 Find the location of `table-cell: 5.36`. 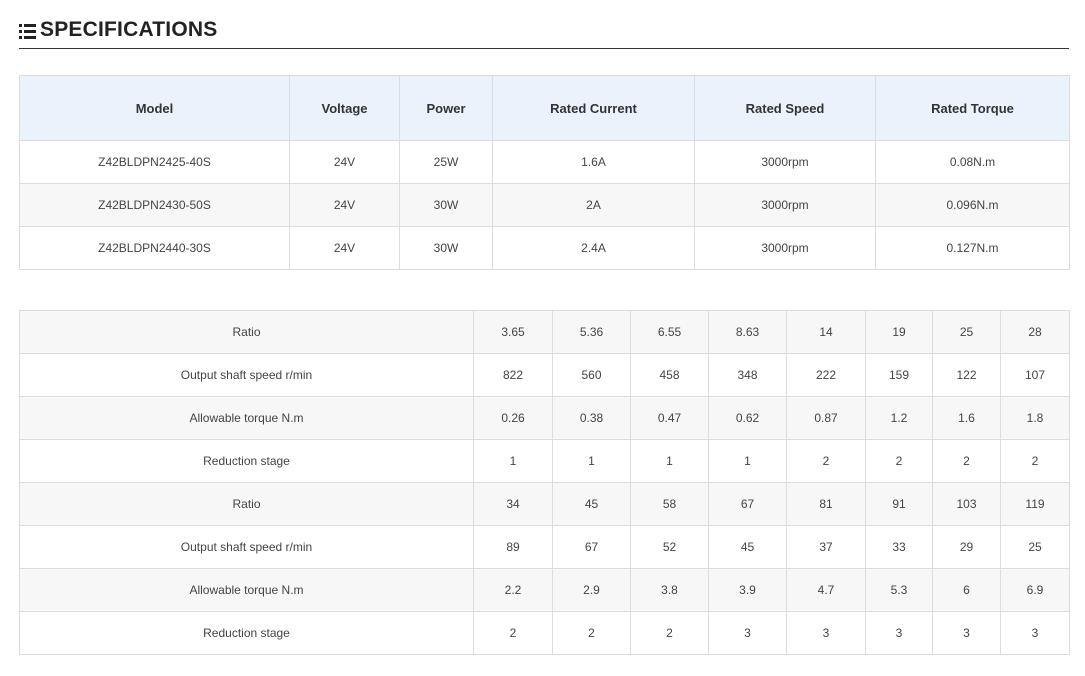

table-cell: 5.36 is located at coordinates (591, 332).